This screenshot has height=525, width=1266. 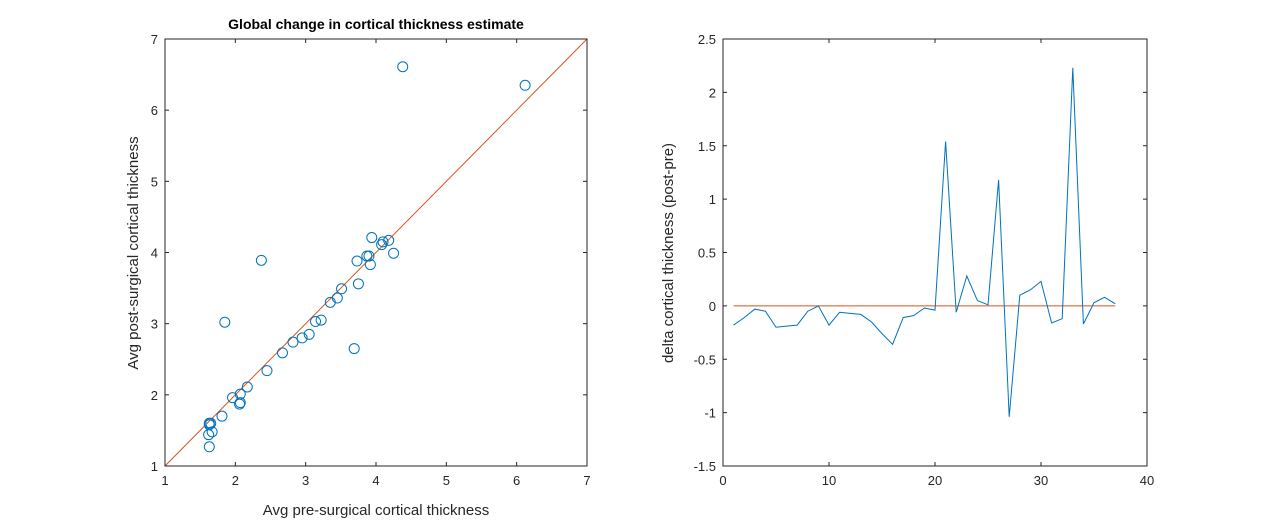 What do you see at coordinates (1041, 480) in the screenshot?
I see `line-xtick-label: 30` at bounding box center [1041, 480].